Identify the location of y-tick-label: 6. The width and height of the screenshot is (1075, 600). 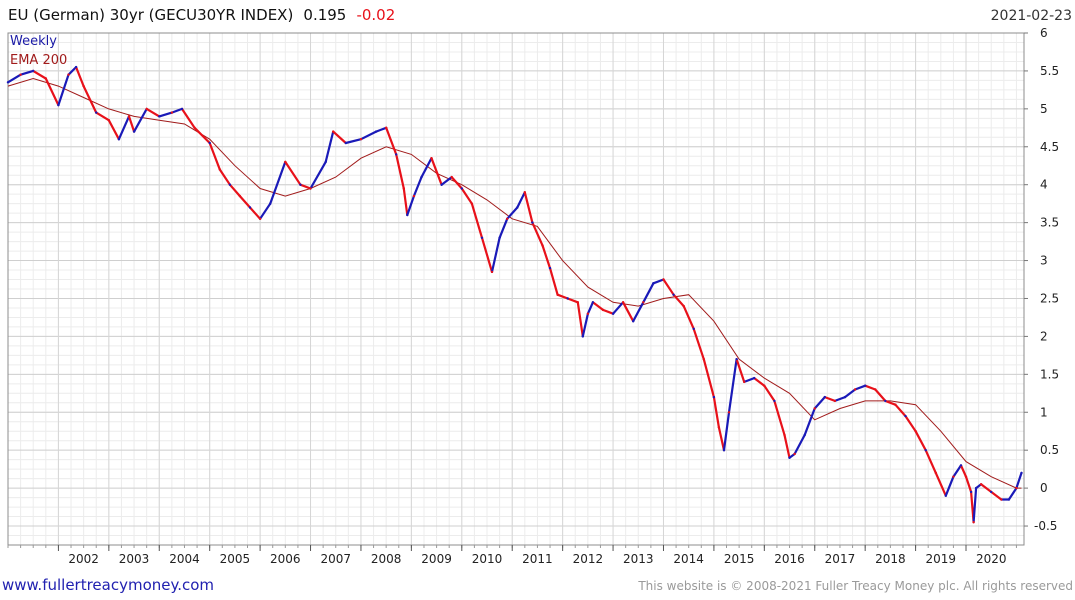
(1044, 33).